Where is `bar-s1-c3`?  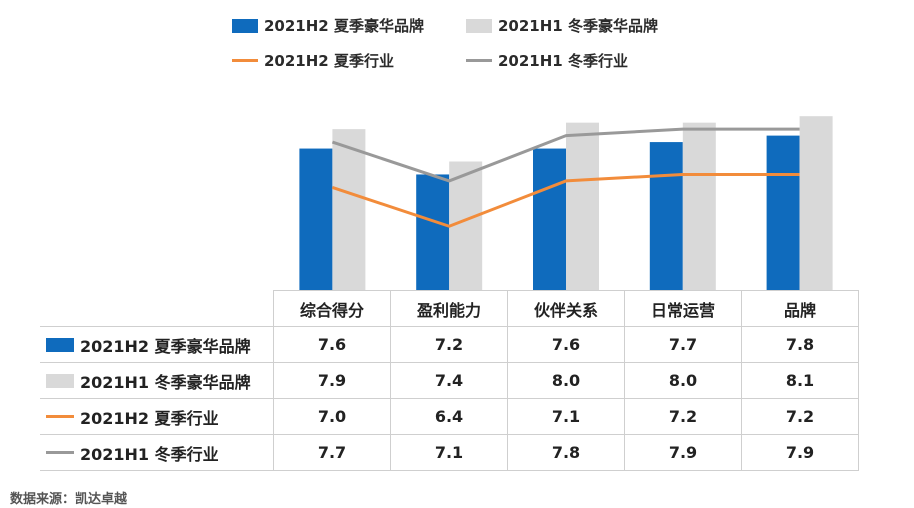
bar-s1-c3 is located at coordinates (699, 207).